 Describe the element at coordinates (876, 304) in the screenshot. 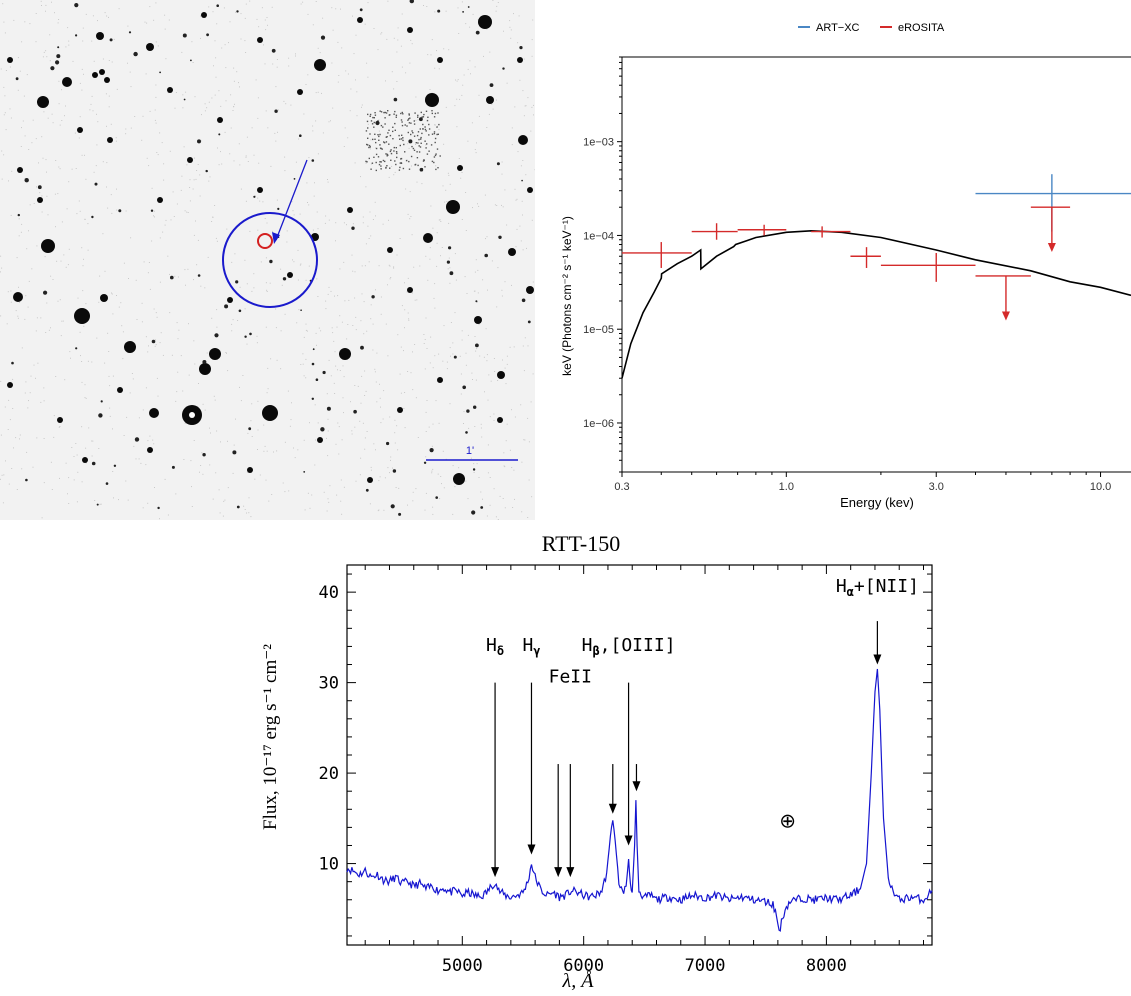

I see `xray-model-curve` at that location.